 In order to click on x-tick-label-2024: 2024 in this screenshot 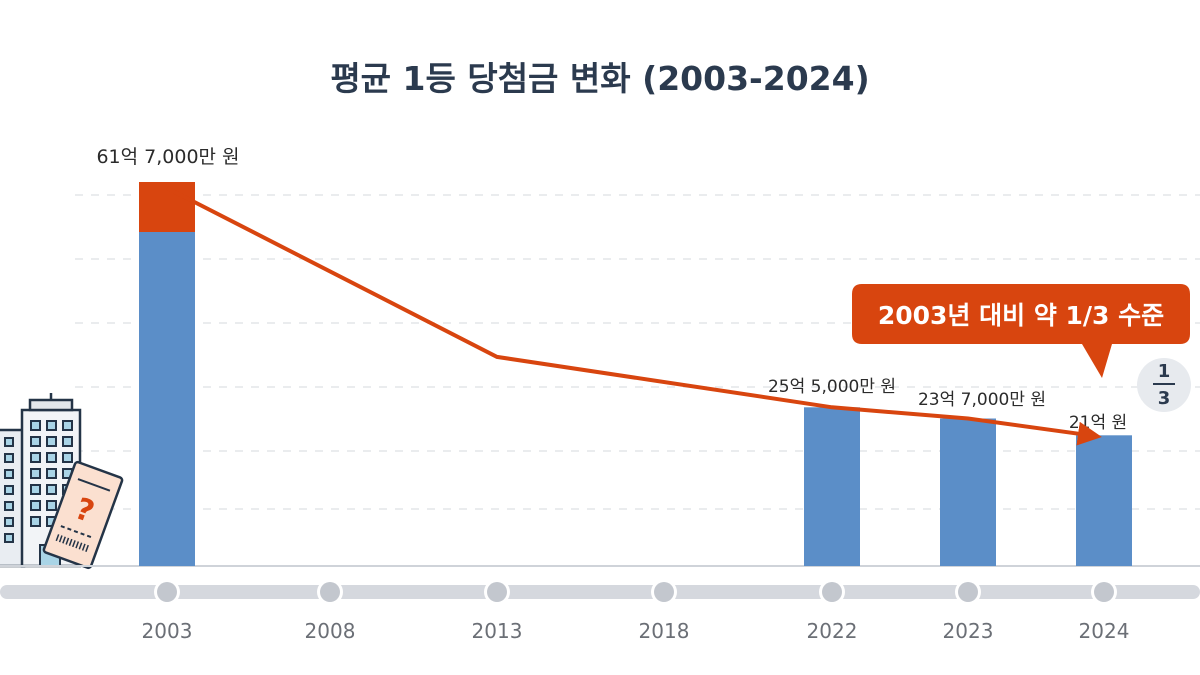, I will do `click(1104, 631)`.